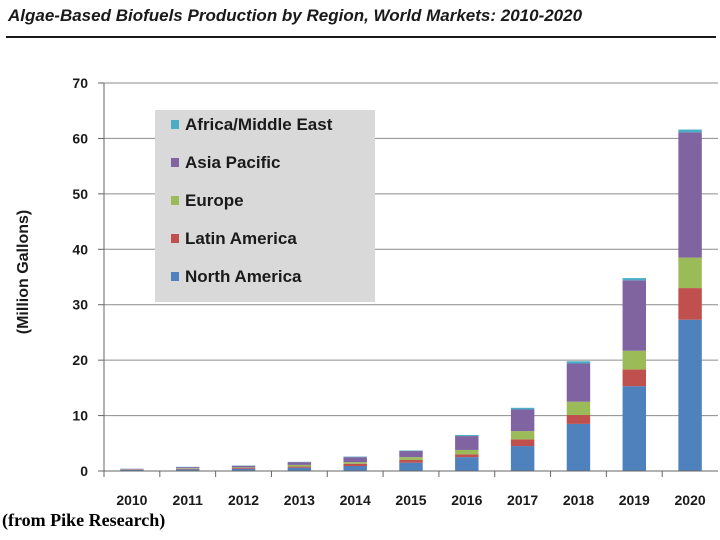 This screenshot has width=720, height=540. I want to click on y-tick-label: 50, so click(80, 194).